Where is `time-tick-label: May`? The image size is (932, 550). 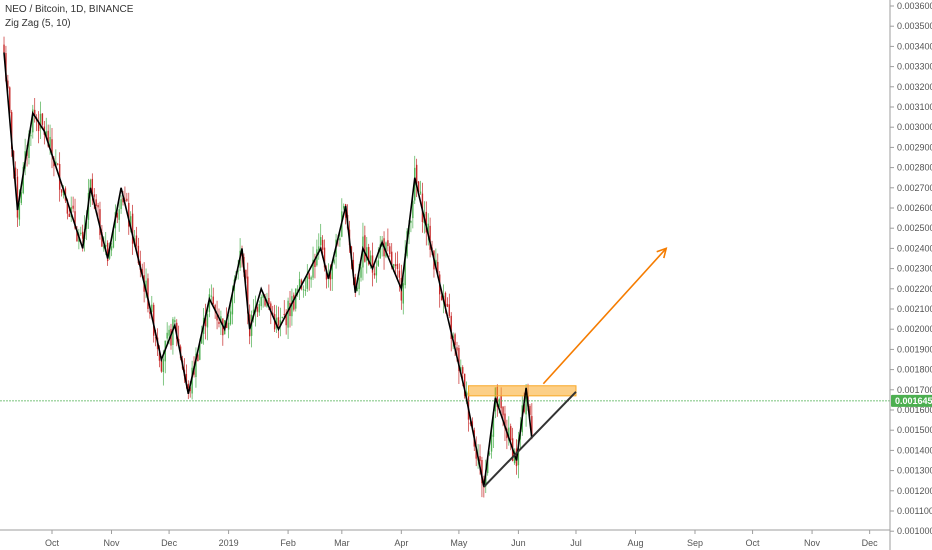 time-tick-label: May is located at coordinates (459, 543).